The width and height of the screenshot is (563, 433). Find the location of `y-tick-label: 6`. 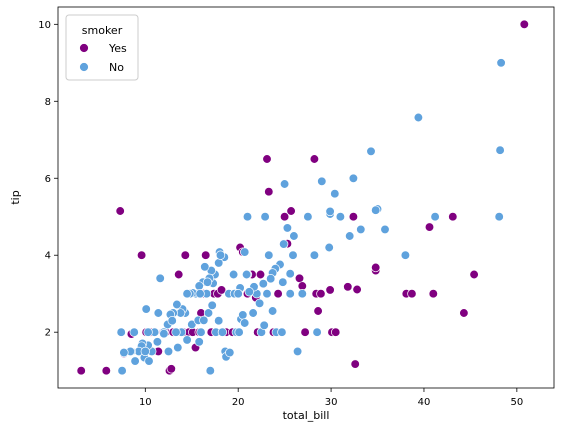

y-tick-label: 6 is located at coordinates (48, 179).